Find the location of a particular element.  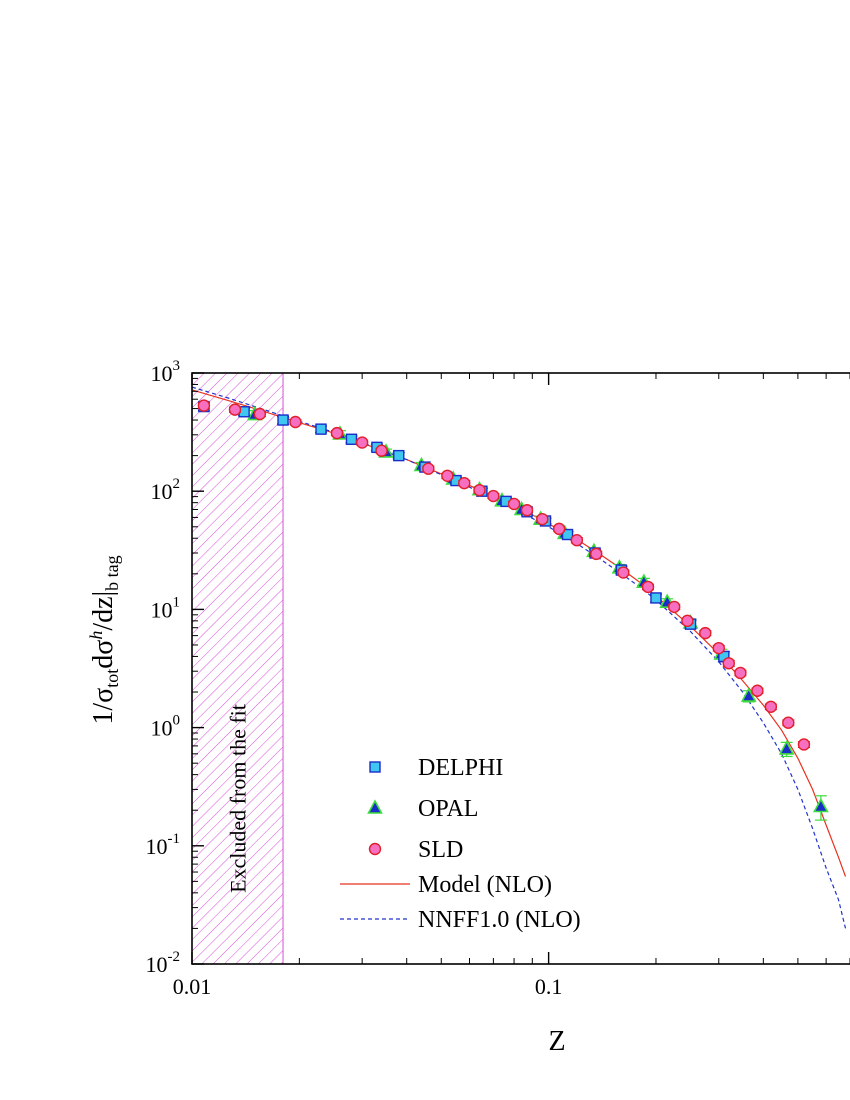

legend: DELPHI OPAL SLD Model (NLO) NNFF1.0 (NLO) is located at coordinates (460, 844).